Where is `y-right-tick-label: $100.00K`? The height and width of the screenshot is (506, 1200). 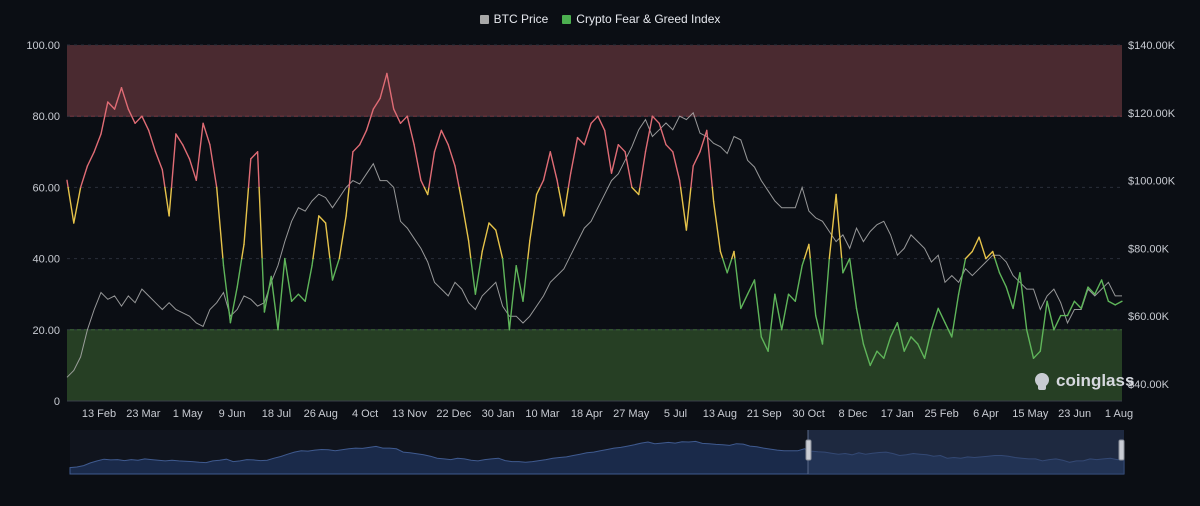 y-right-tick-label: $100.00K is located at coordinates (1152, 182).